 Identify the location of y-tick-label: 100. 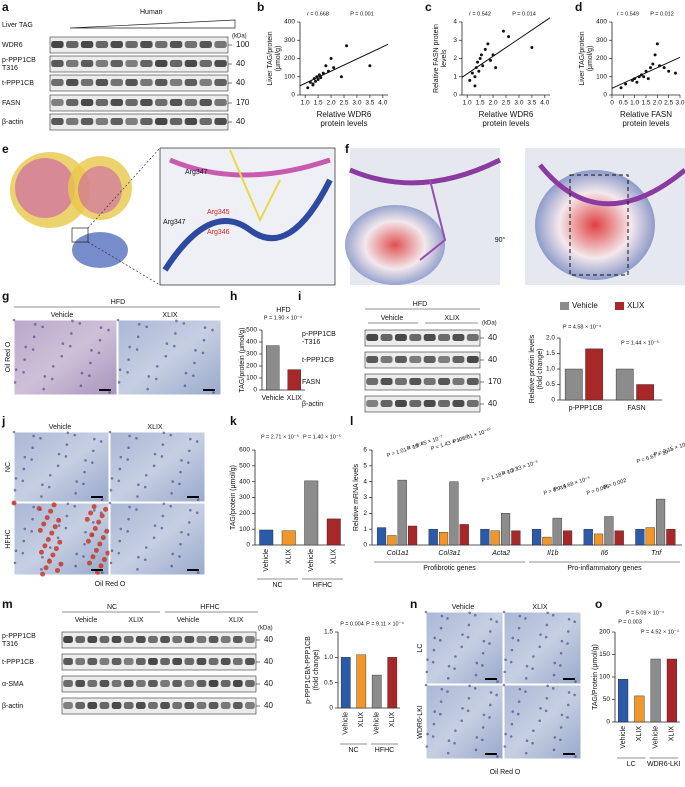
(244, 529).